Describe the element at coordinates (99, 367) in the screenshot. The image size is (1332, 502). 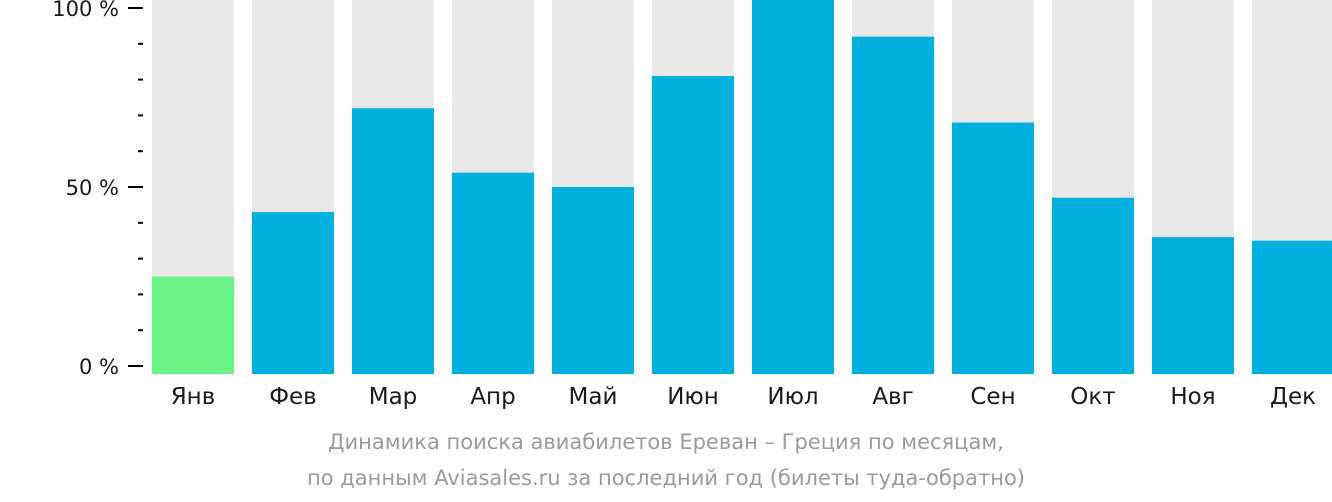
I see `y-tick-label: 0 %` at that location.